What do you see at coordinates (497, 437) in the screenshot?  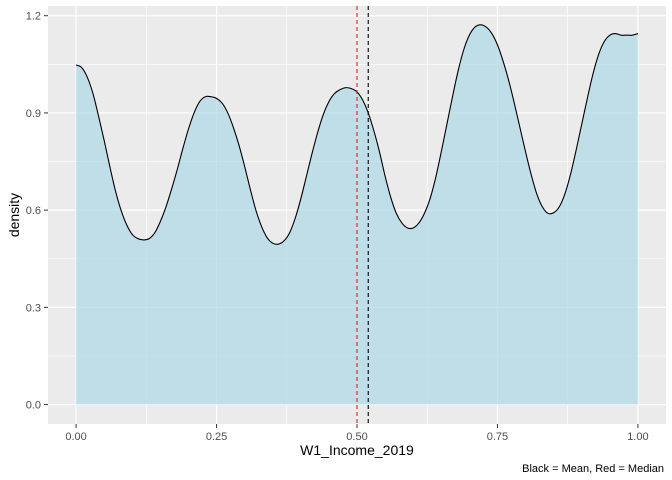 I see `x-tick-label: 0.75` at bounding box center [497, 437].